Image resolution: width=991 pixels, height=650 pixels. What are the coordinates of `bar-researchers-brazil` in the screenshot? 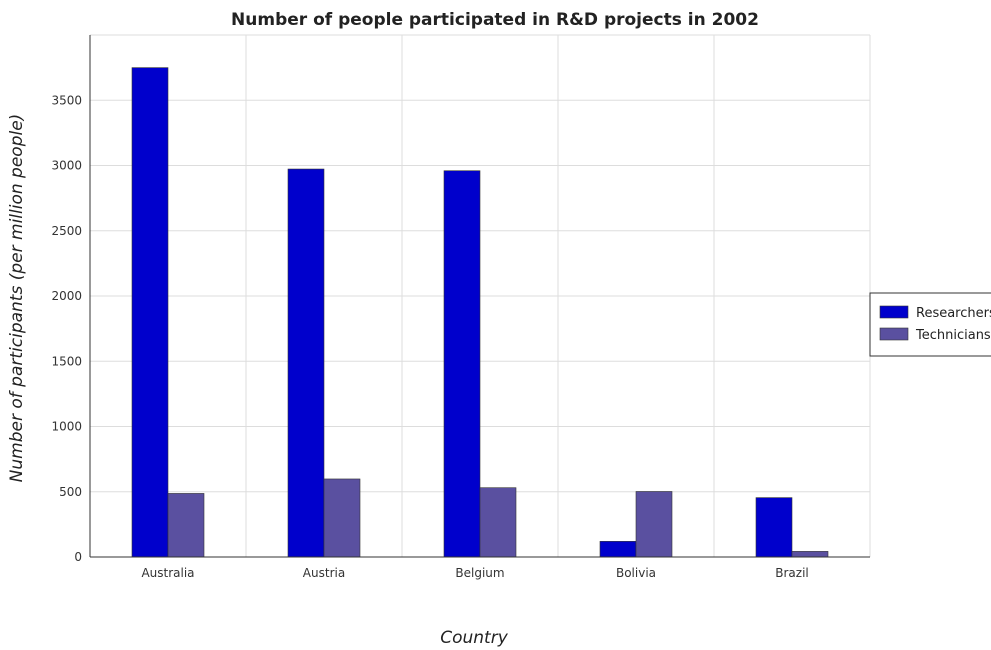 It's located at (774, 527).